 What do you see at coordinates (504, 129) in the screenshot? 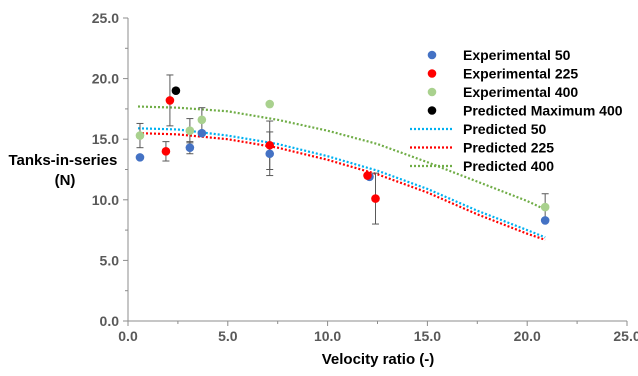
I see `legend-label: Predicted 50` at bounding box center [504, 129].